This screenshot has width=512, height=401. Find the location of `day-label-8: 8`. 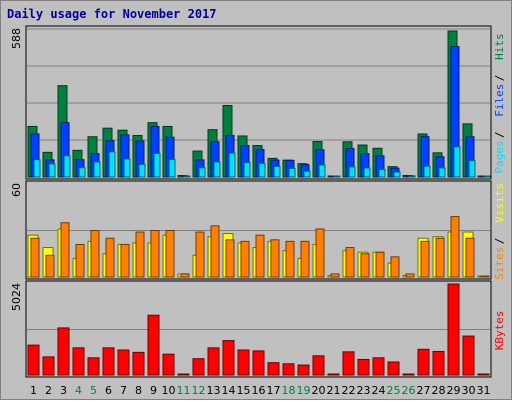

day-label-8: 8 is located at coordinates (138, 390).